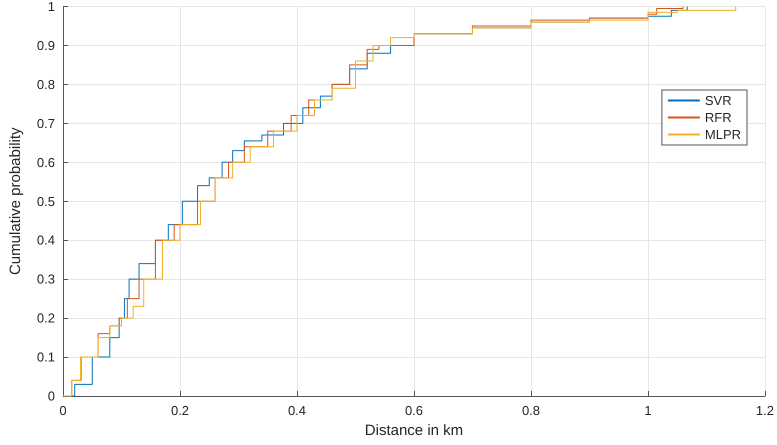 This screenshot has height=445, width=777. What do you see at coordinates (531, 410) in the screenshot?
I see `x-tick-label: 0.8` at bounding box center [531, 410].